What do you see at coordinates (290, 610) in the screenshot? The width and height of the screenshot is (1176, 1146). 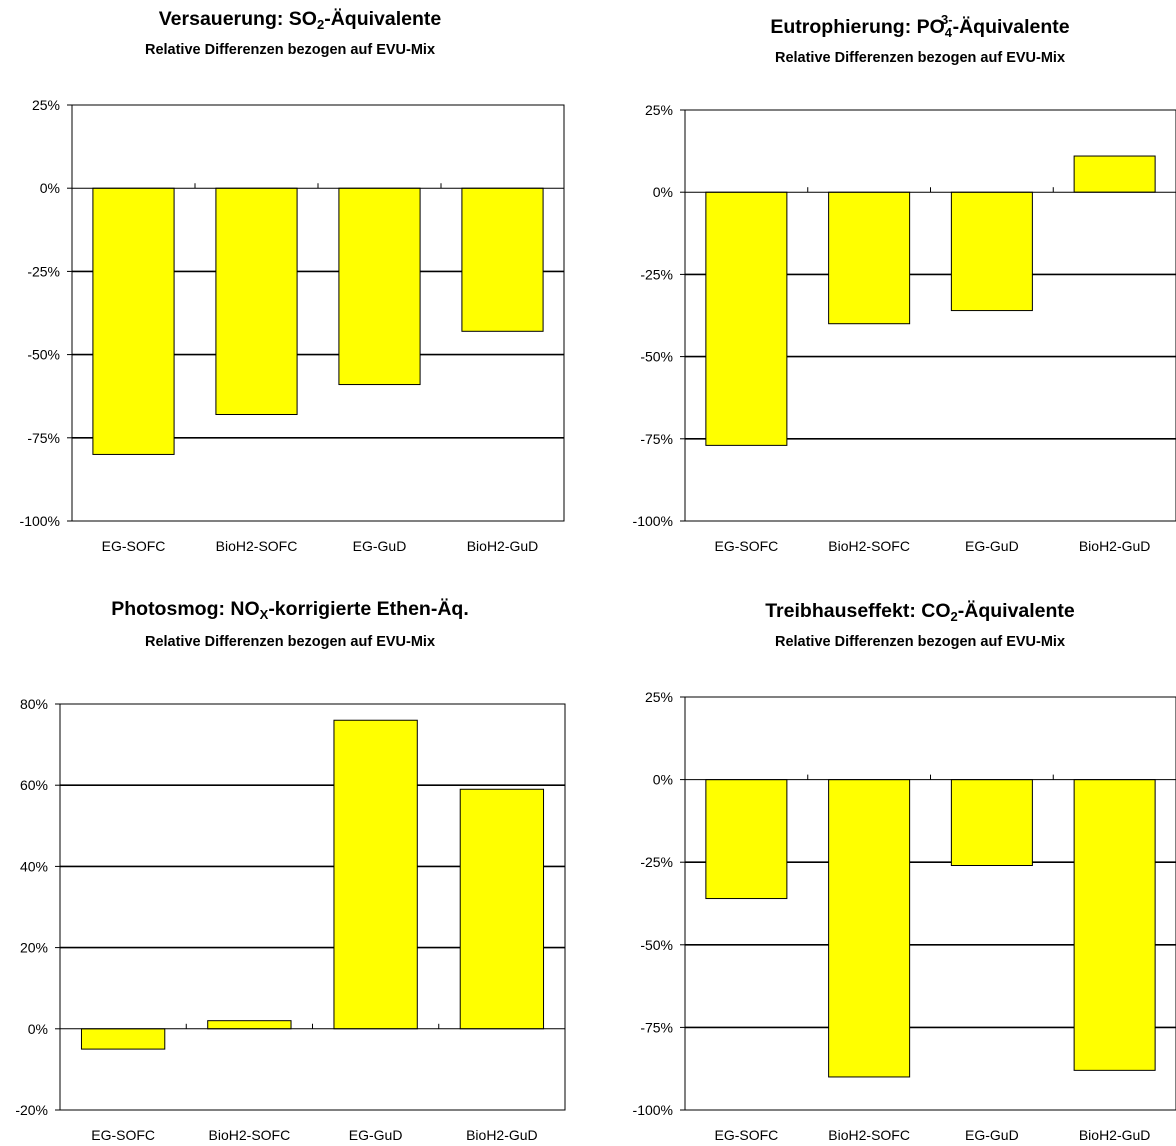 I see `chart-title: Photosmog: NOX-korrigierte Ethen-Äq.` at bounding box center [290, 610].